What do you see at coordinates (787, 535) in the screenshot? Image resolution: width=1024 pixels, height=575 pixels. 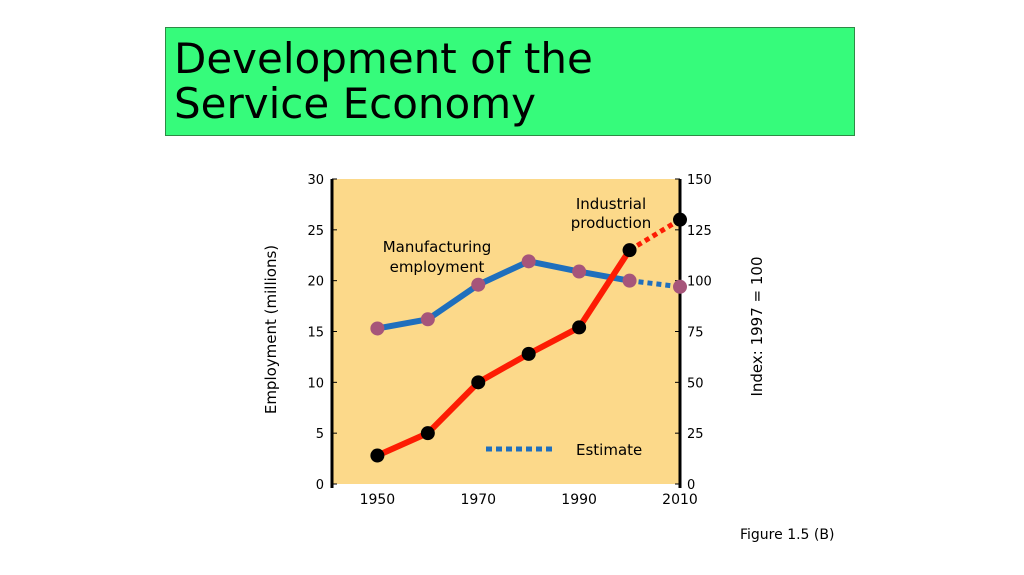 I see `figure-caption: Figure 1.5 (B)` at bounding box center [787, 535].